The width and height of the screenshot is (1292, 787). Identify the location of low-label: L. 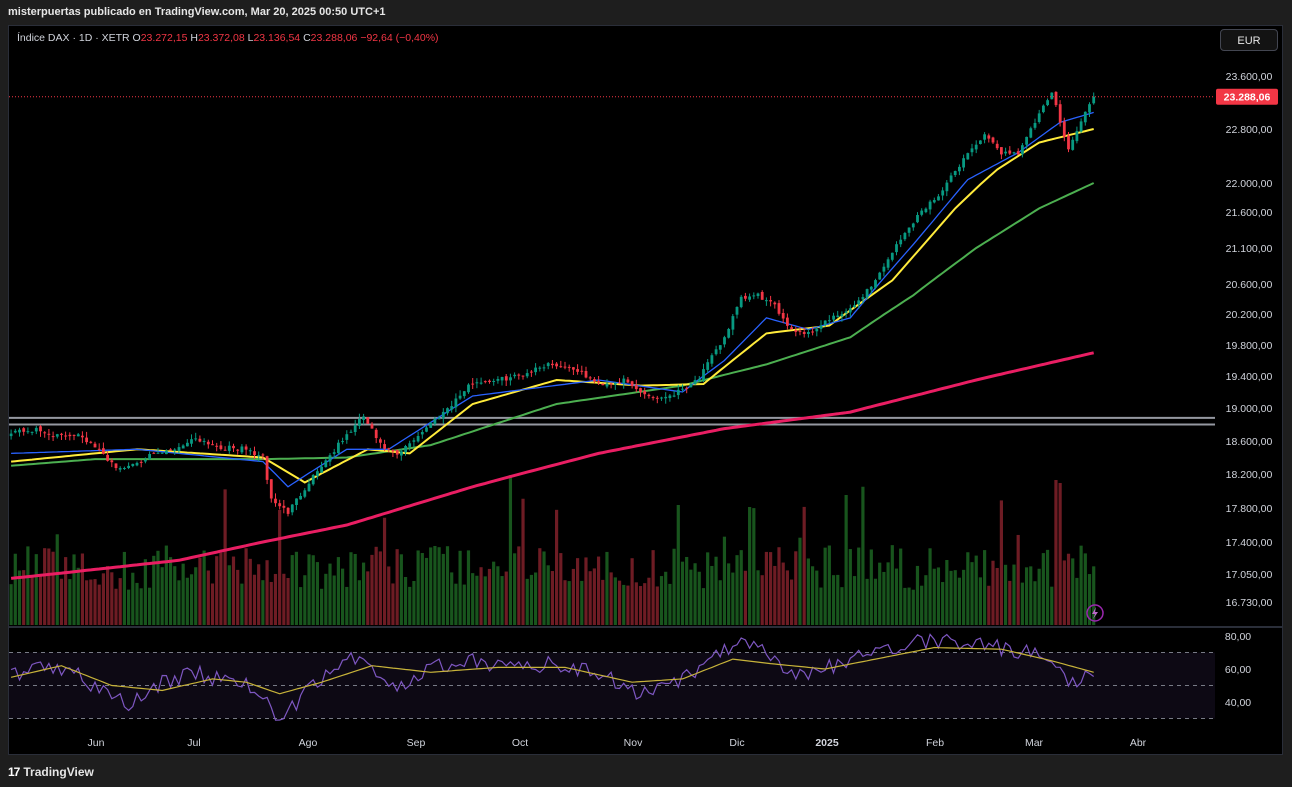
(250, 38).